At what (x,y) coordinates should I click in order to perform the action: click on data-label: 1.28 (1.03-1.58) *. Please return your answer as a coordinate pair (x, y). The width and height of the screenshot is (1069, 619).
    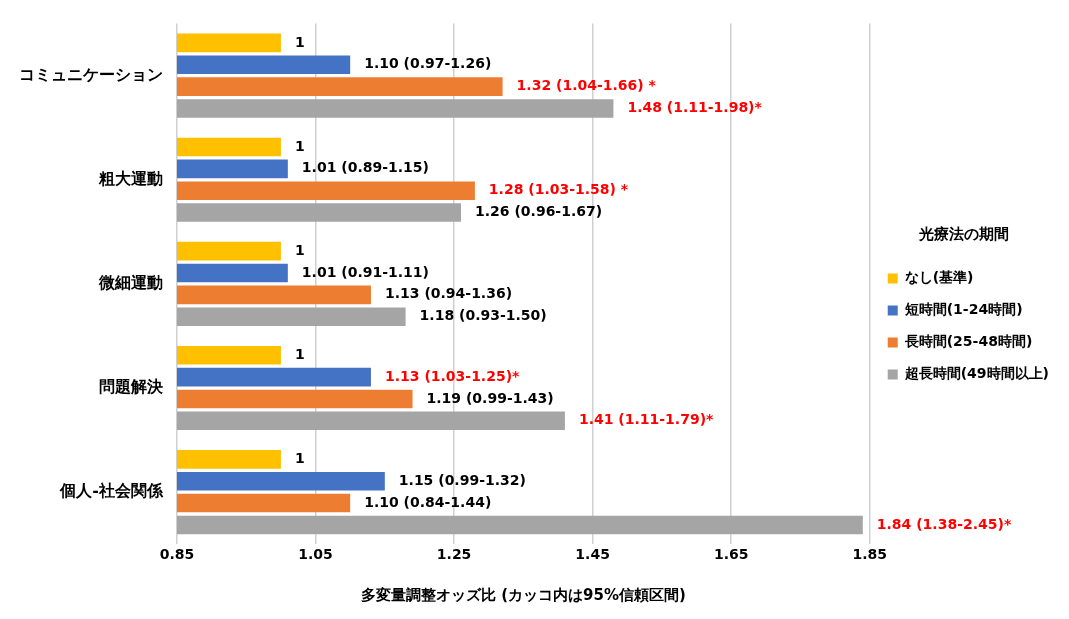
    Looking at the image, I should click on (558, 189).